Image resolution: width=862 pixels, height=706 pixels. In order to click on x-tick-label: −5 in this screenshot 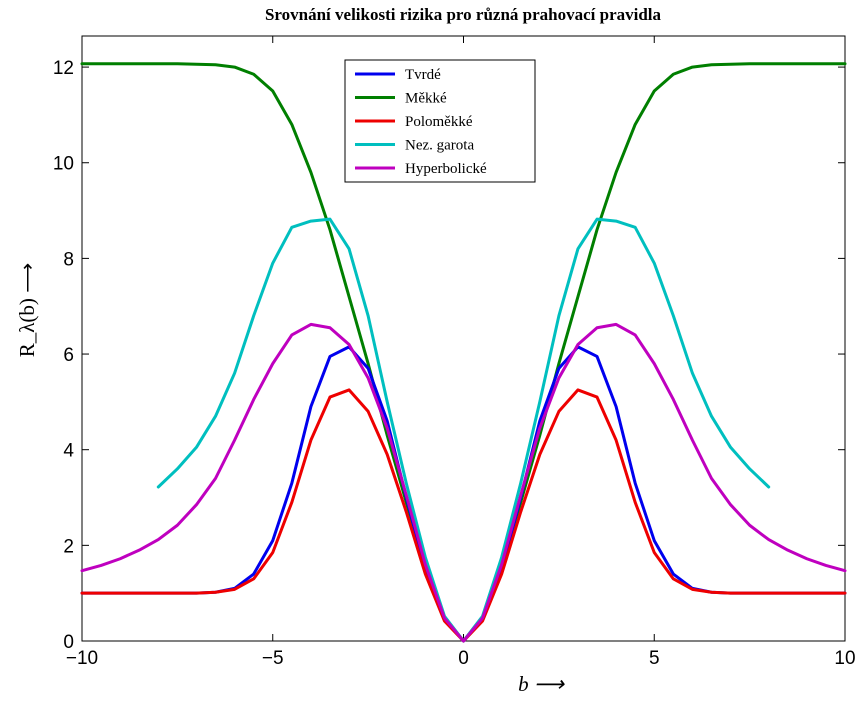, I will do `click(273, 658)`.